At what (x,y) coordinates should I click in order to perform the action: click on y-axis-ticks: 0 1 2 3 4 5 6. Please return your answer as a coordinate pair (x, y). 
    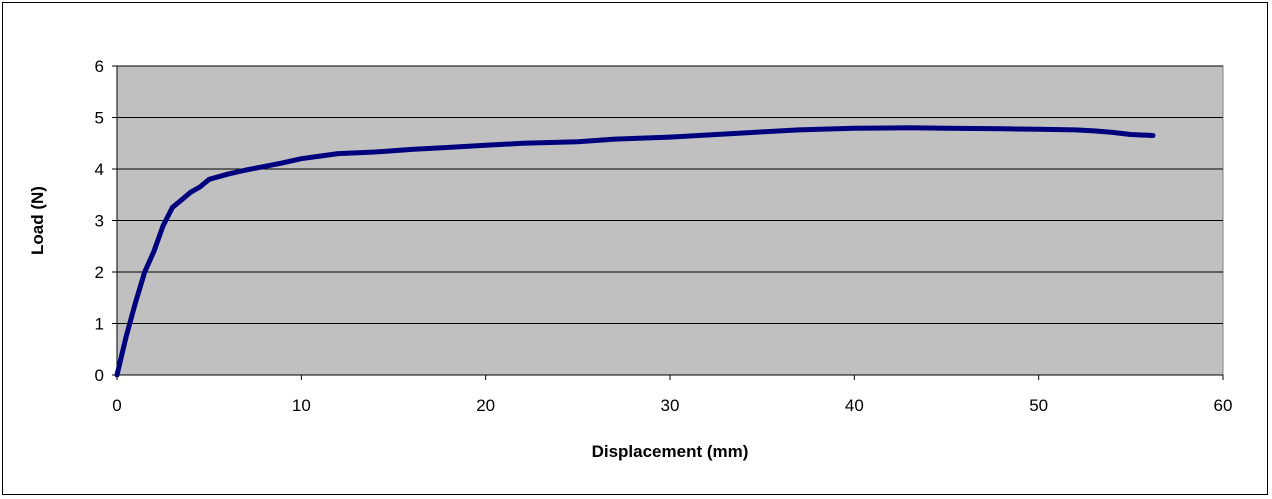
    Looking at the image, I should click on (106, 221).